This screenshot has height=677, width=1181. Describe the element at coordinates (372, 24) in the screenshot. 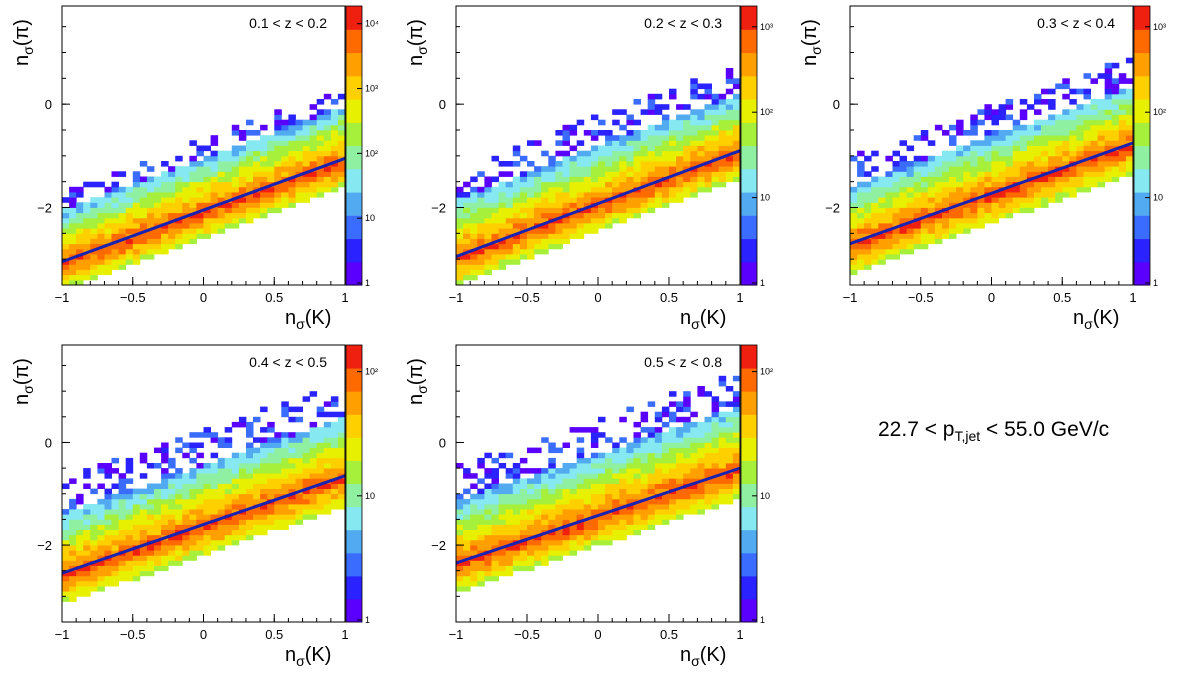

I see `colorbar-tick-label: 10⁴` at that location.